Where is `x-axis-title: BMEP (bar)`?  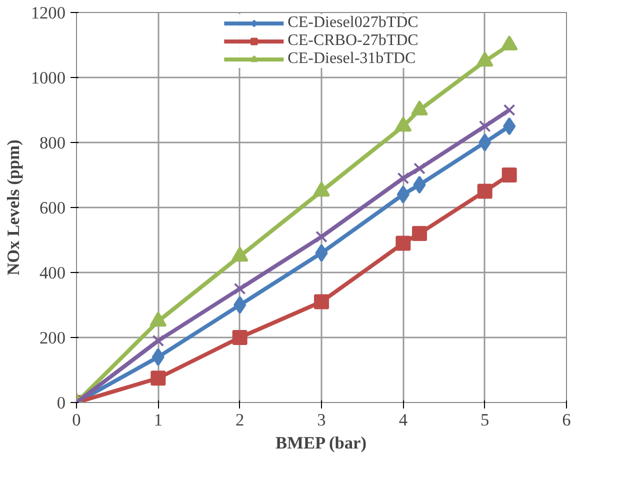 x-axis-title: BMEP (bar) is located at coordinates (321, 443).